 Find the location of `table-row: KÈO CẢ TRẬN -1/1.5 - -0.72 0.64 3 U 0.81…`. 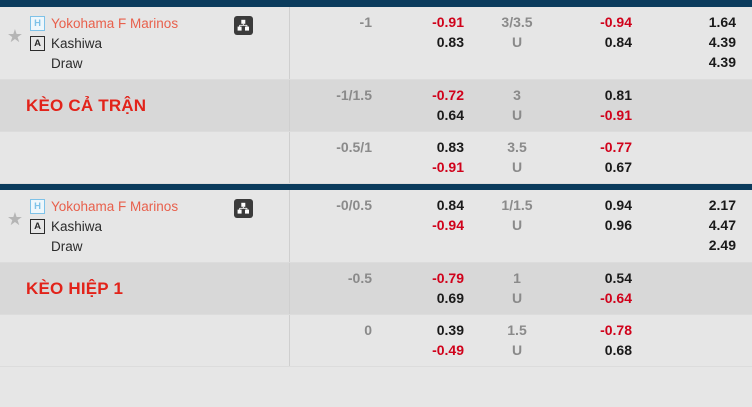

table-row: KÈO CẢ TRẬN -1/1.5 - -0.72 0.64 3 U 0.81… is located at coordinates (376, 106).